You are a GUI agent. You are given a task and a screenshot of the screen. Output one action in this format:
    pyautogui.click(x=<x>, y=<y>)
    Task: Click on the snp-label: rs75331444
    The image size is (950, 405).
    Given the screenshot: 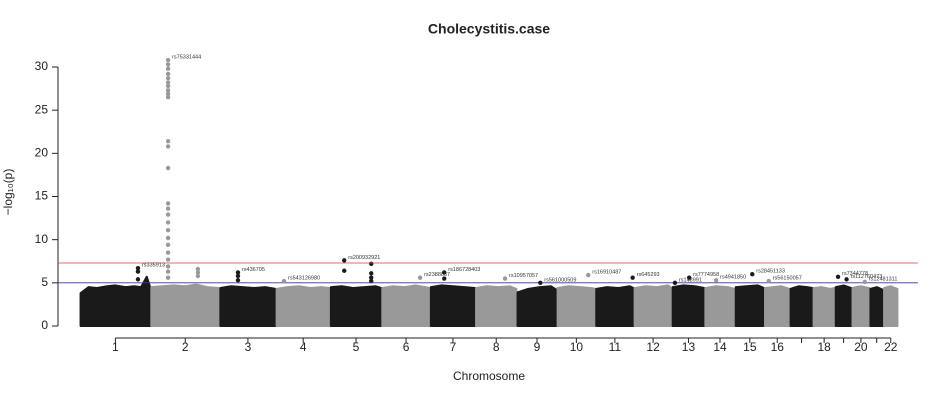 What is the action you would take?
    pyautogui.click(x=186, y=58)
    